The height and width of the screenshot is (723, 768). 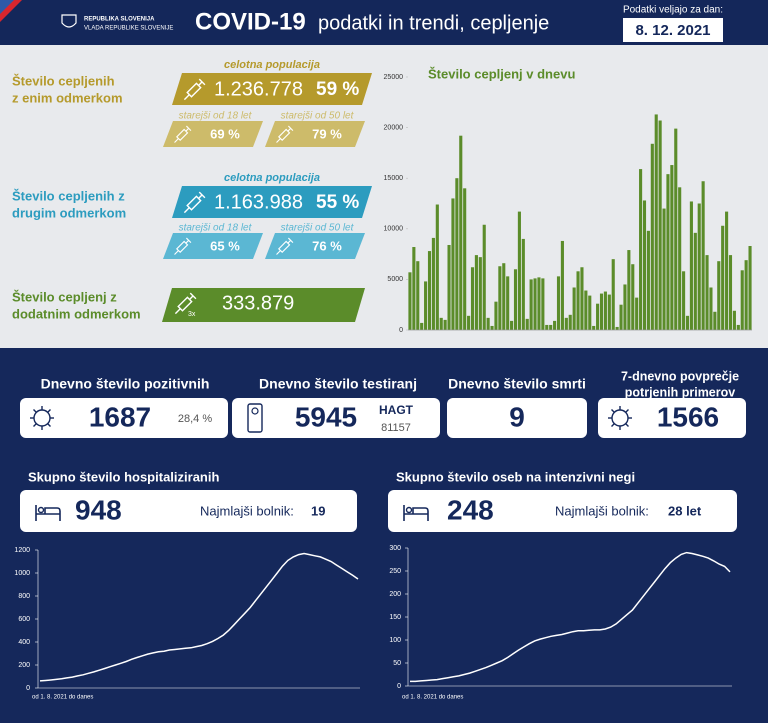 I want to click on y-tick-label: 25000, so click(x=394, y=77).